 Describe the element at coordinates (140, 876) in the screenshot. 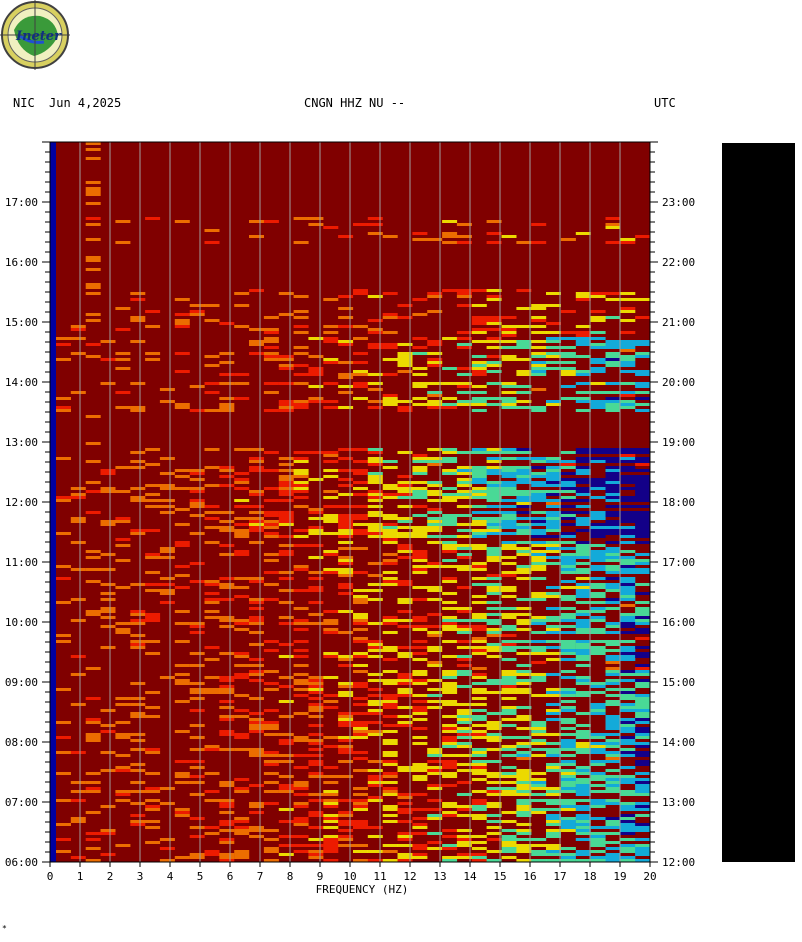

I see `x-tick-label: 3` at that location.